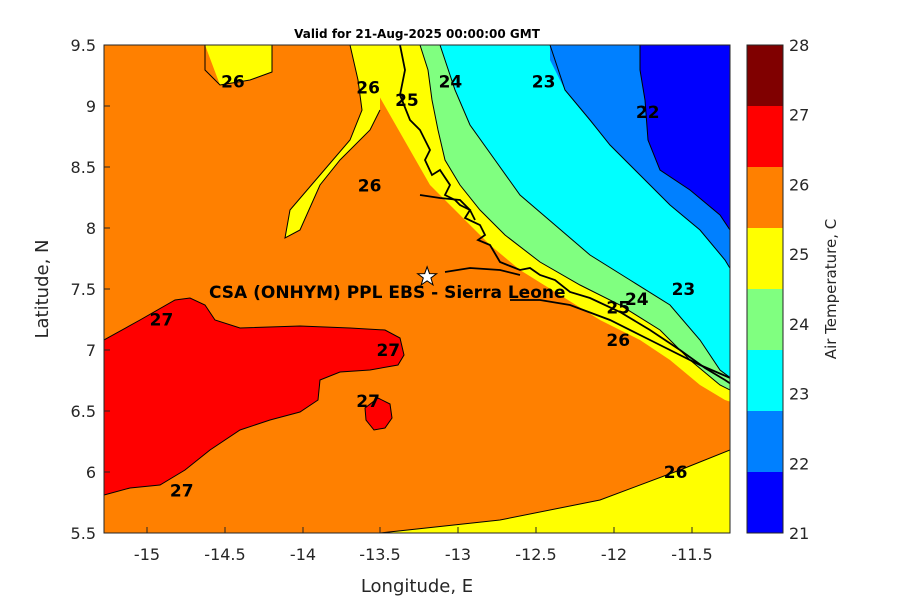 Image resolution: width=900 pixels, height=600 pixels. I want to click on level-26-27-island-region, so click(378, 414).